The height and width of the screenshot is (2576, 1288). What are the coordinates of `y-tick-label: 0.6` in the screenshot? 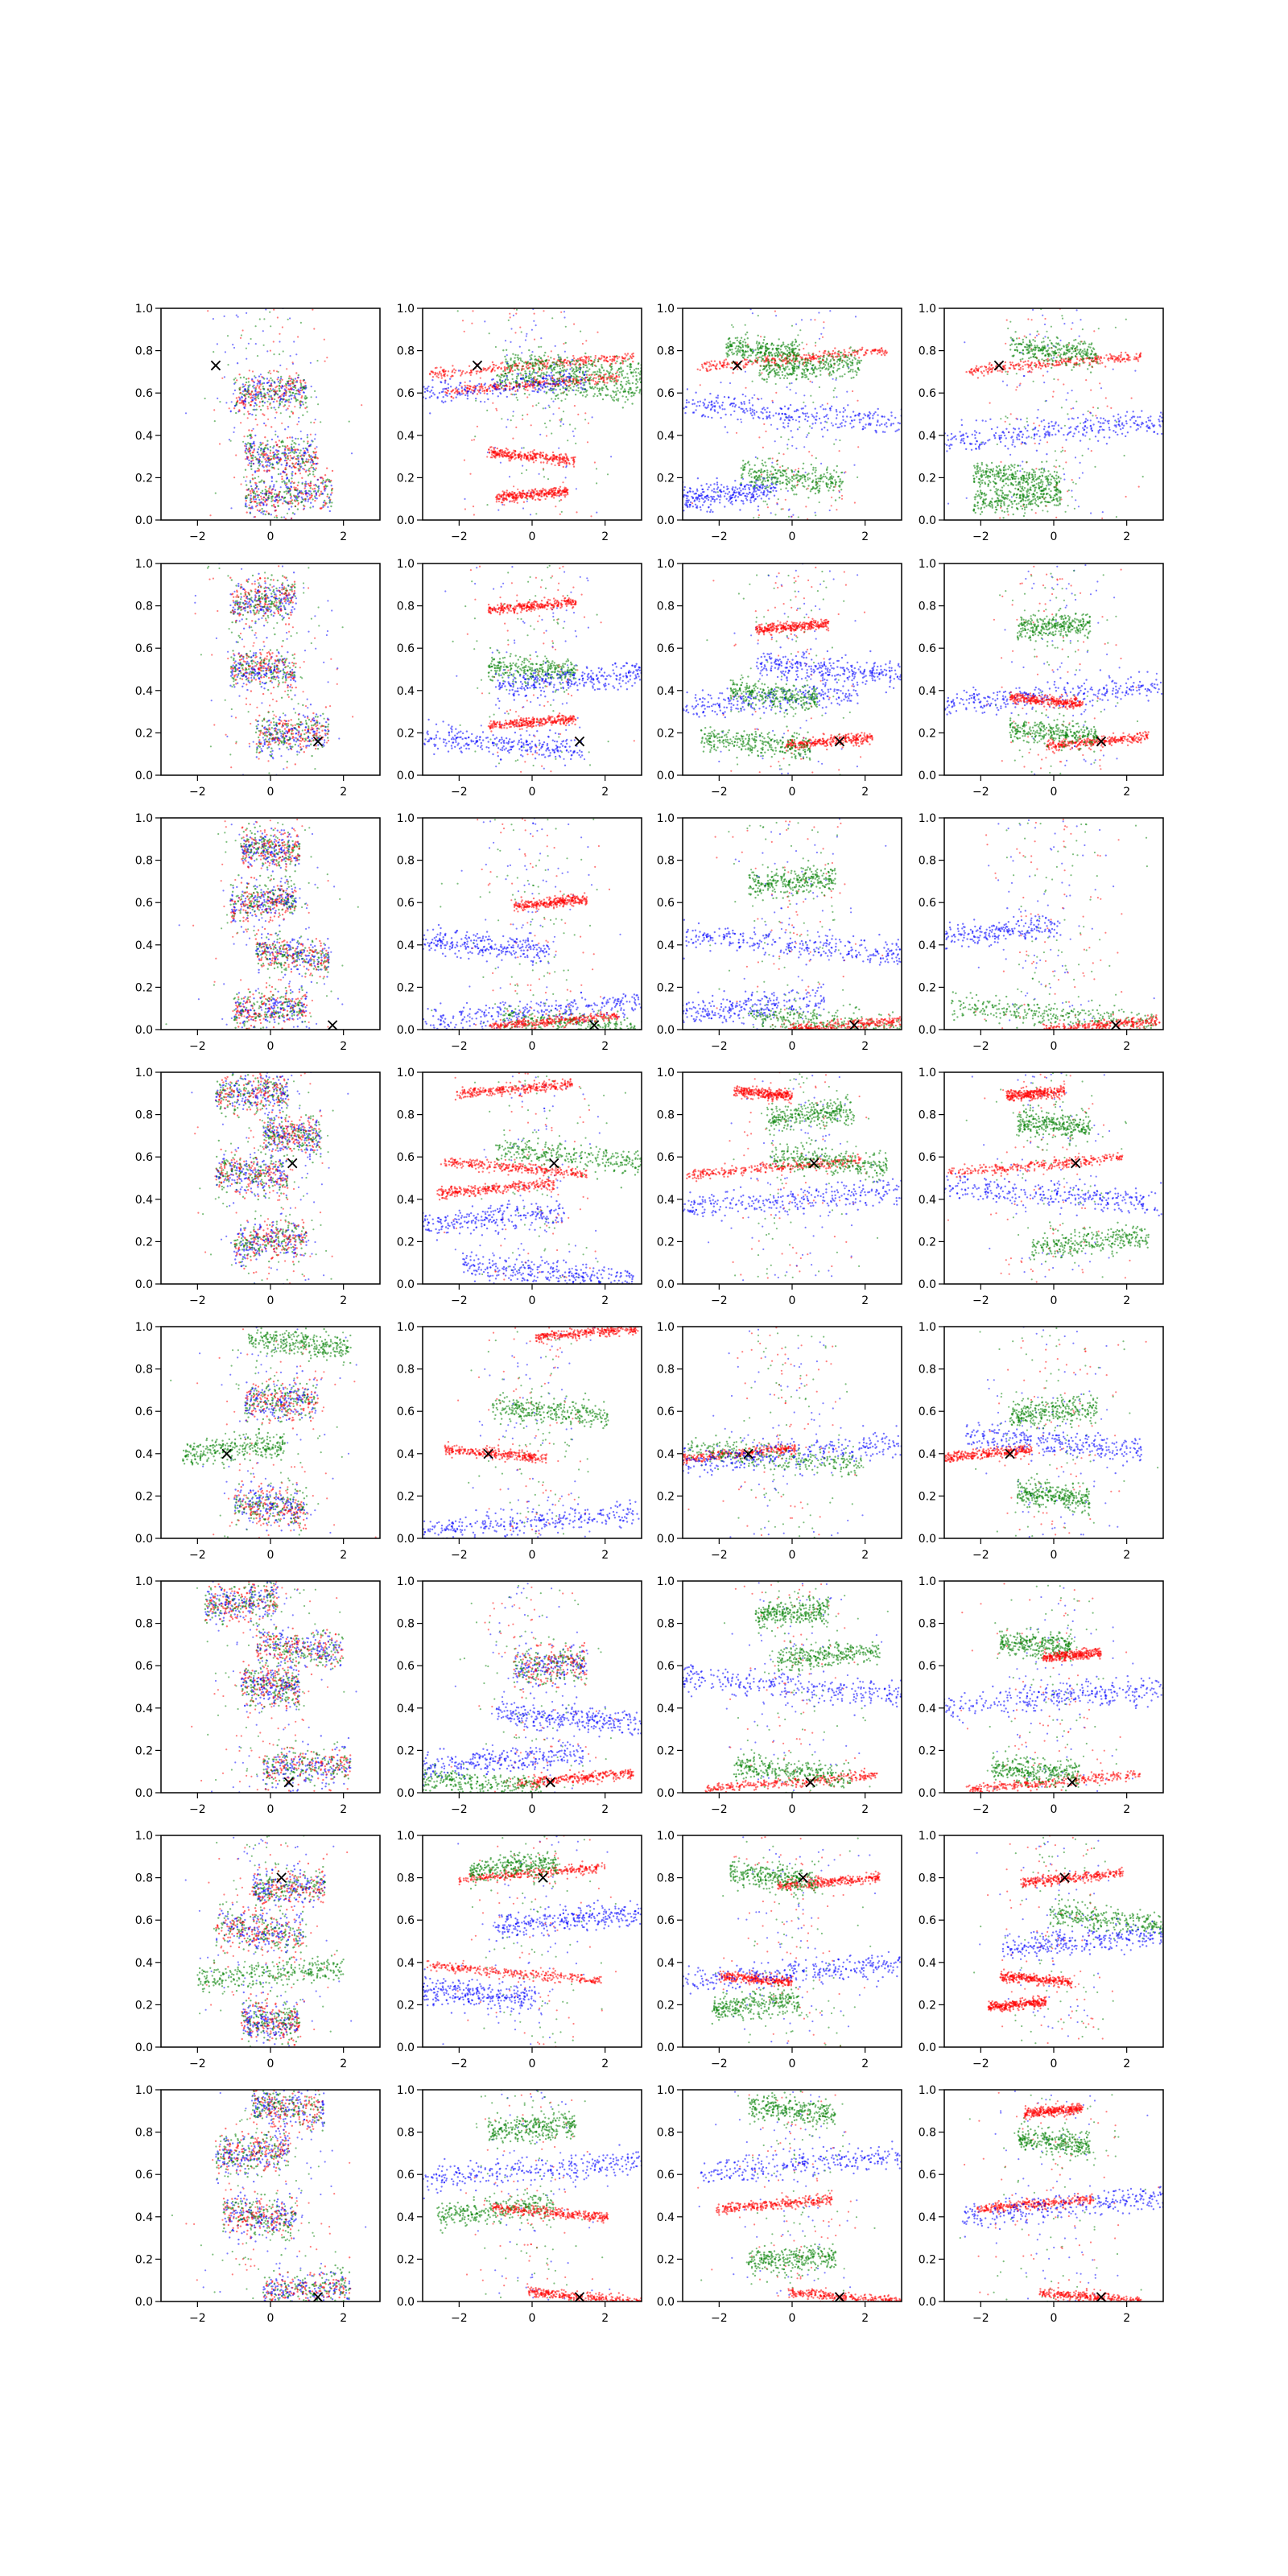 It's located at (406, 393).